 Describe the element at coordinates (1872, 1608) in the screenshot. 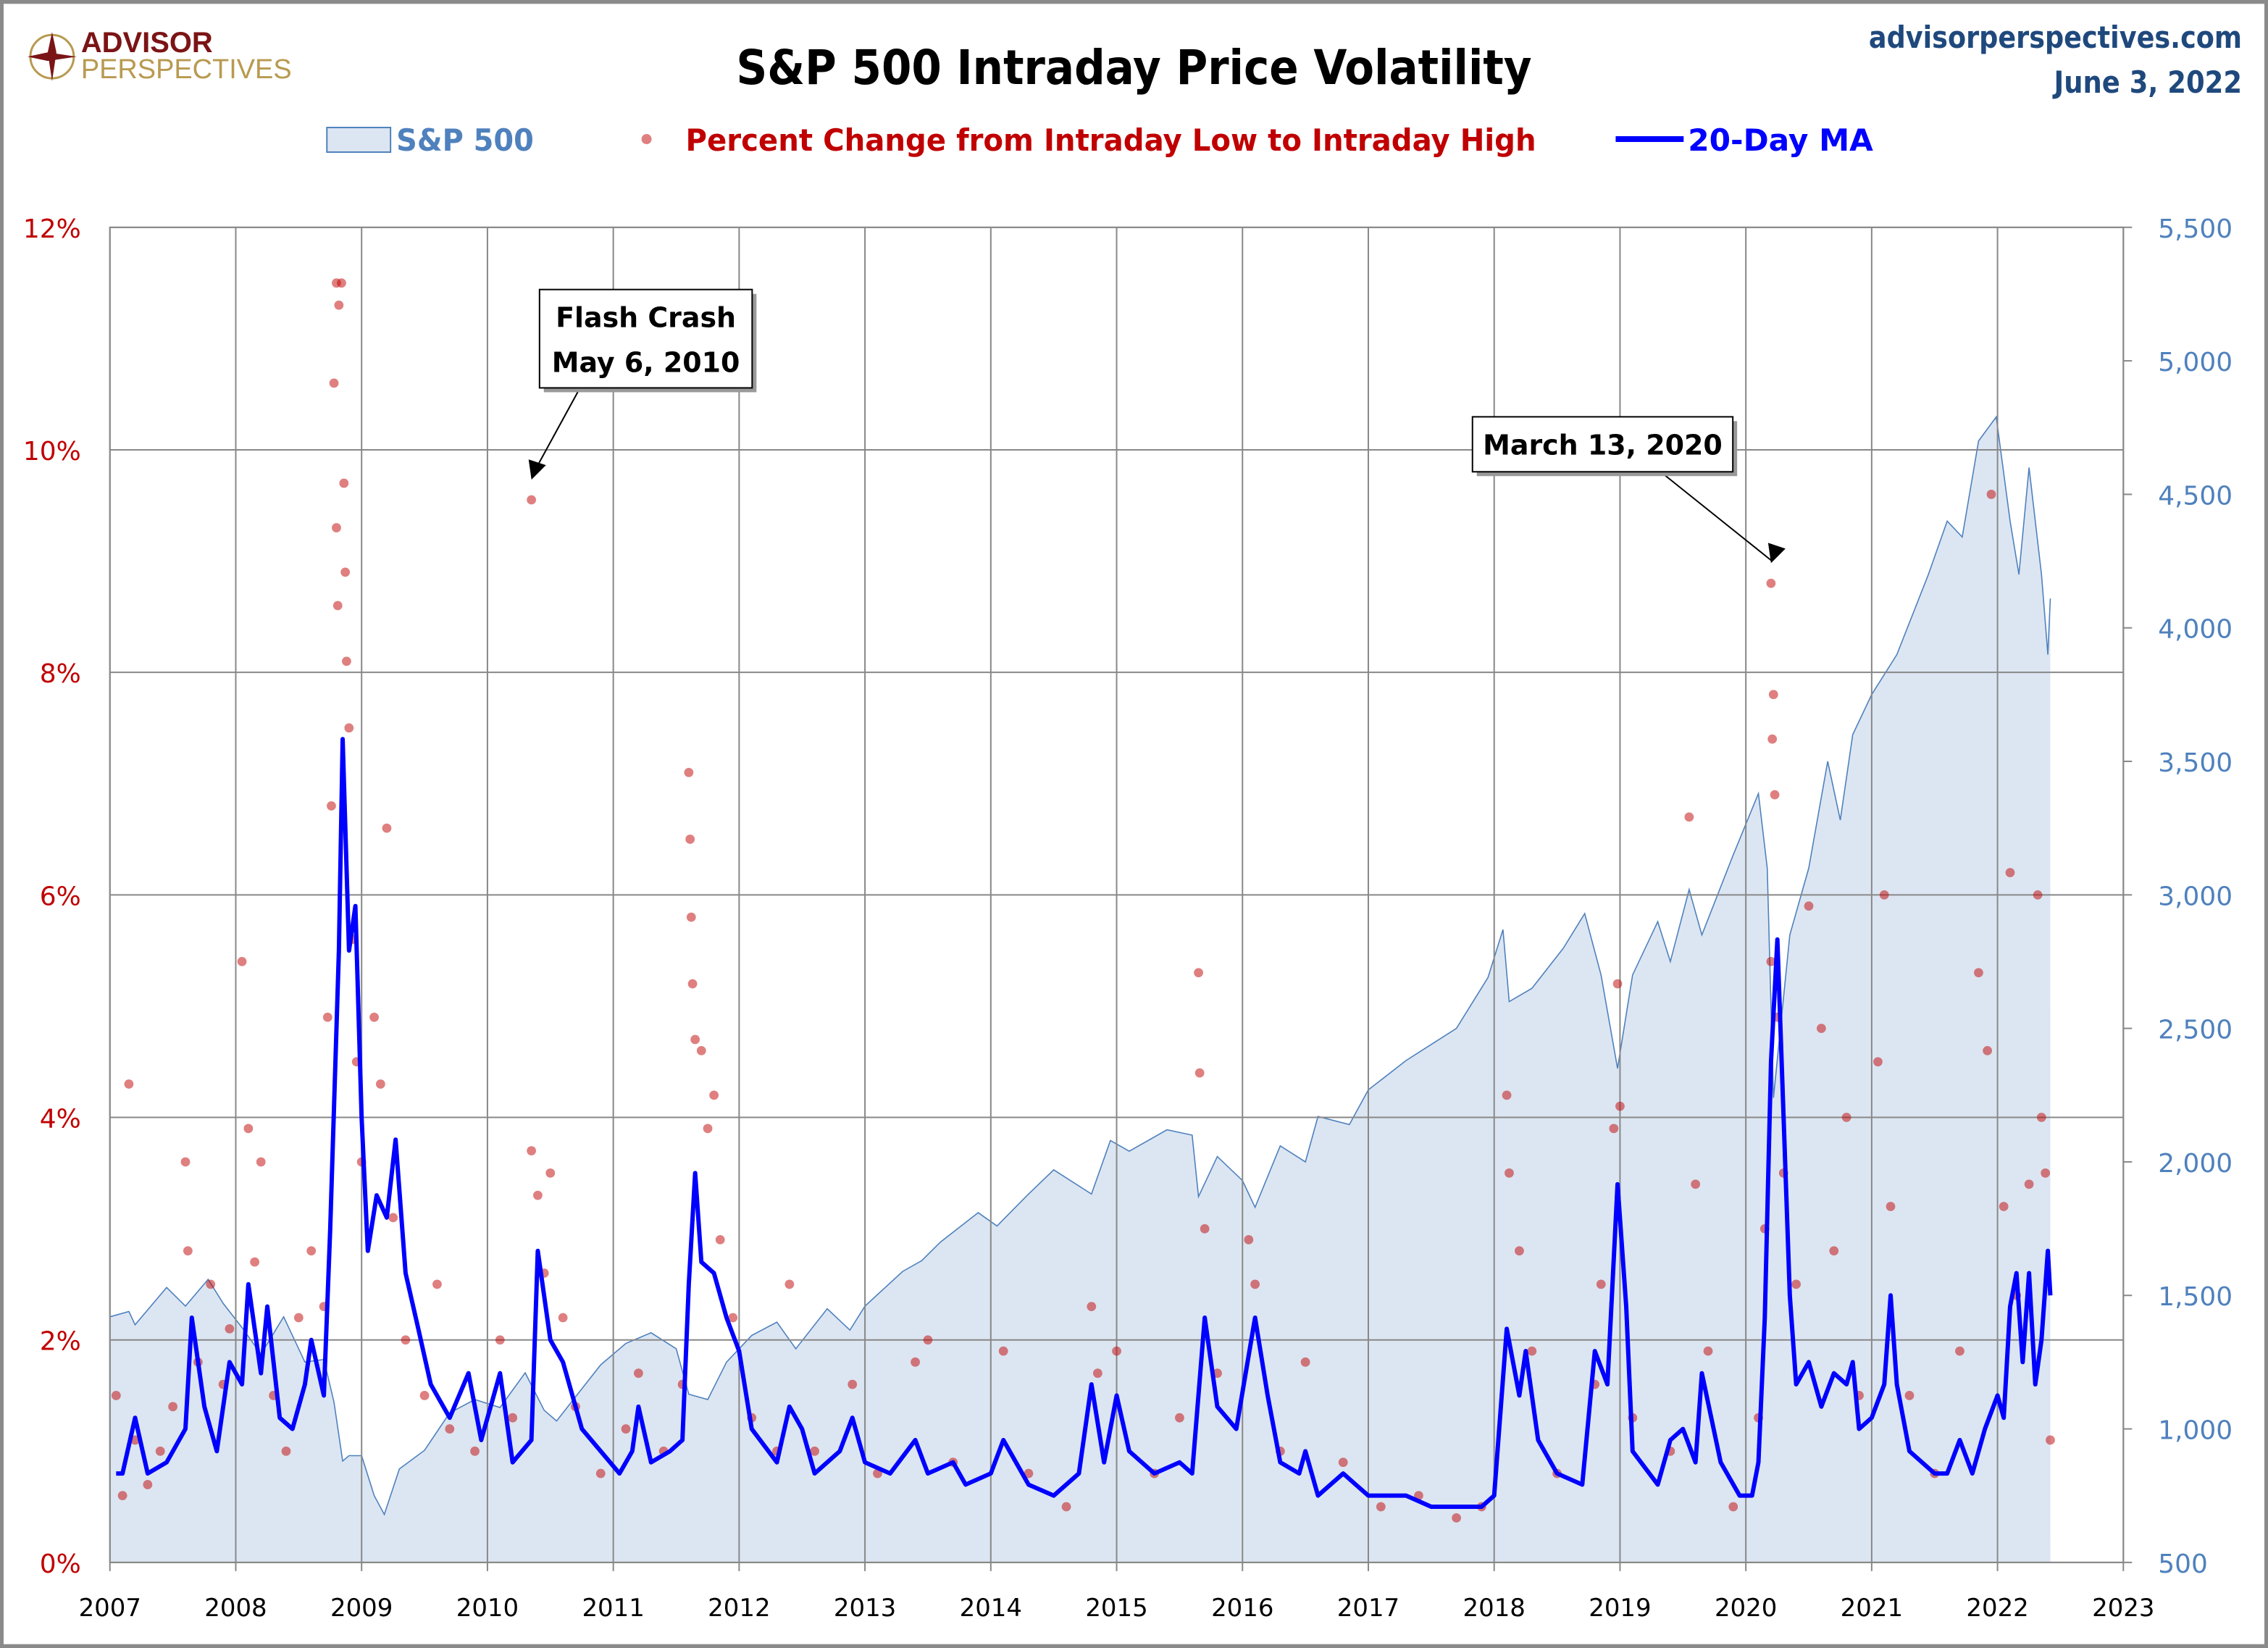

I see `x-tick-label: 2021` at that location.